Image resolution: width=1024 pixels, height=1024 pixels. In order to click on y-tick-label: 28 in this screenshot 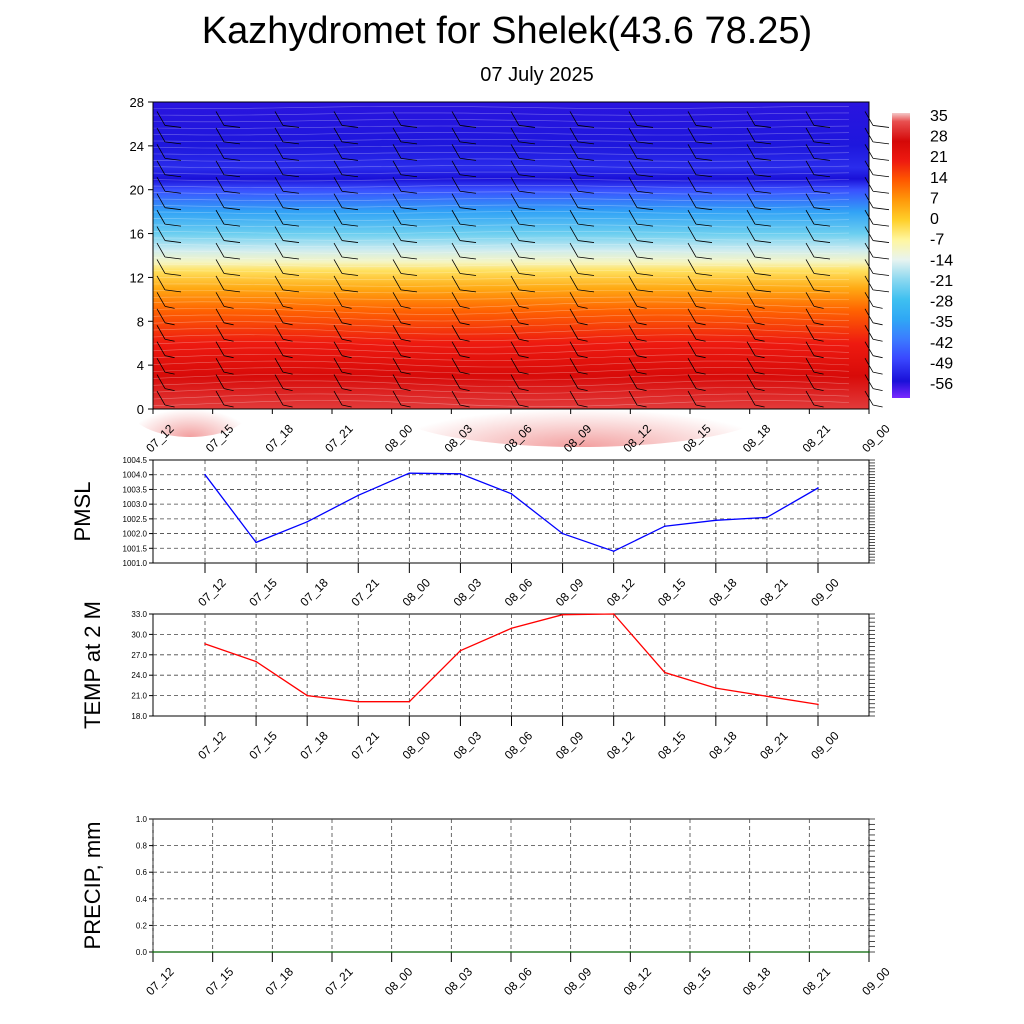, I will do `click(137, 102)`.